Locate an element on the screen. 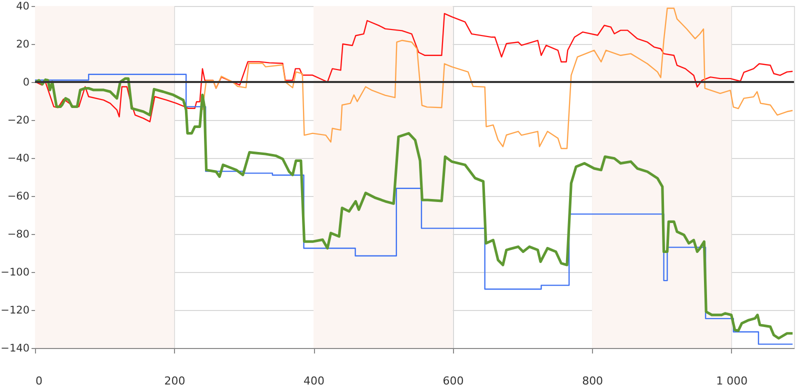 Image resolution: width=796 pixels, height=388 pixels. y-tick-label: −140 is located at coordinates (15, 348).